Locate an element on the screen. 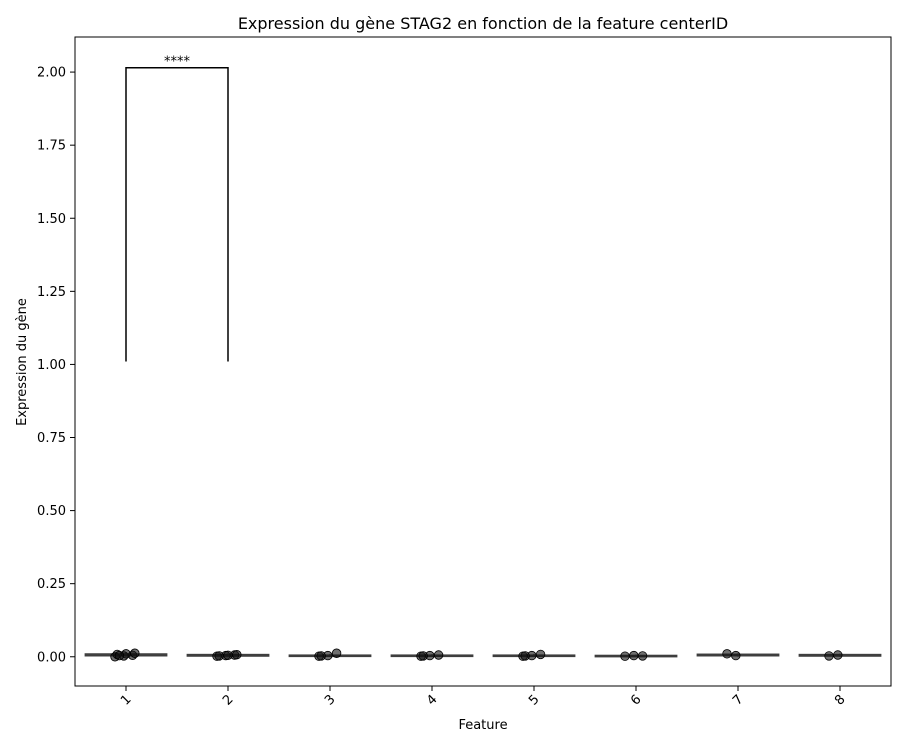 The height and width of the screenshot is (746, 906). x-tick-label: 1 is located at coordinates (126, 700).